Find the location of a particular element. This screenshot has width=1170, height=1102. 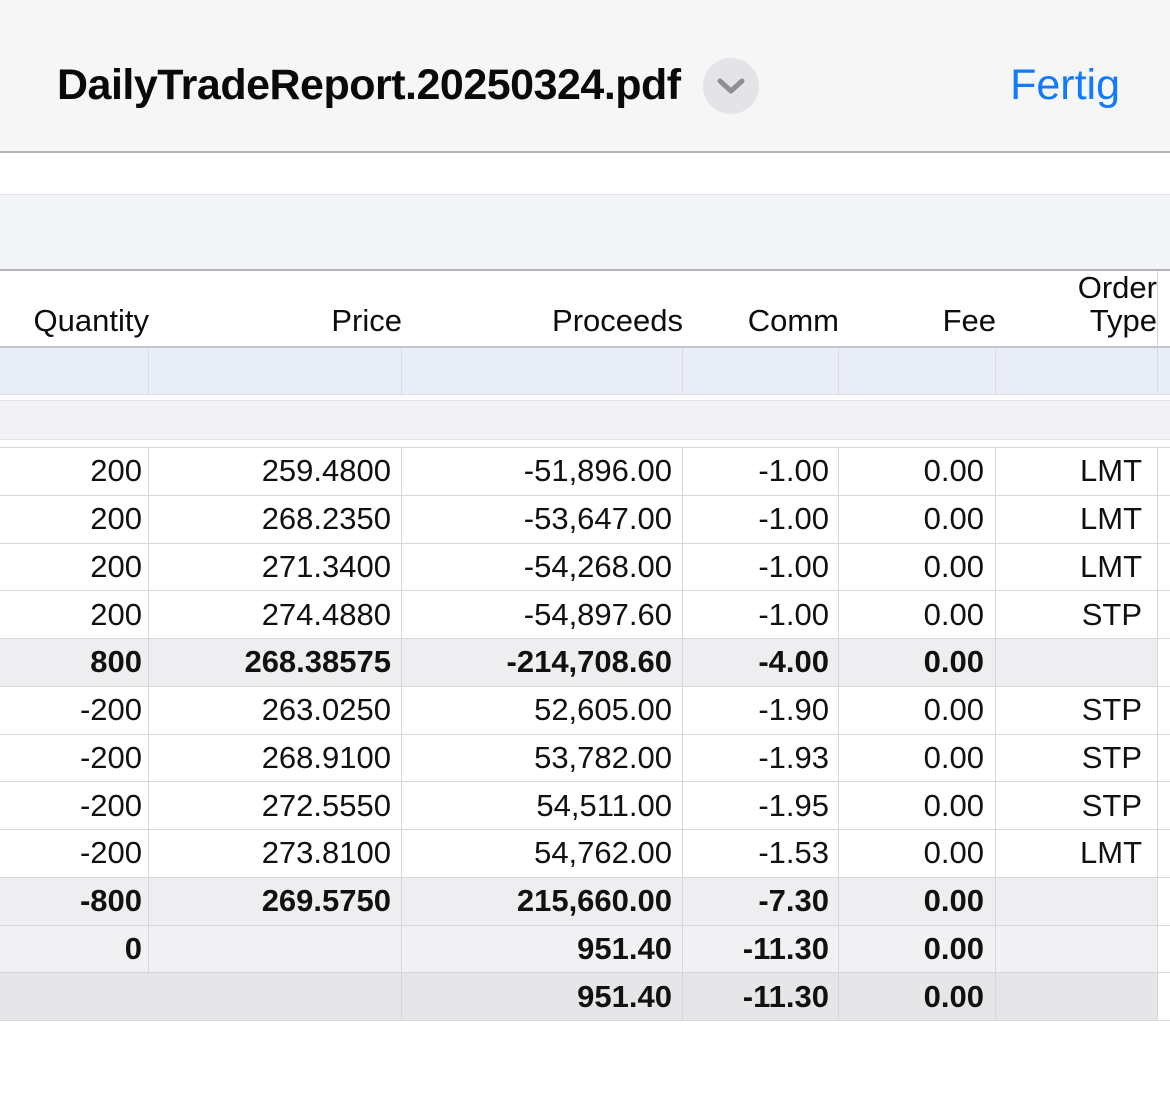

table-row-subtotal-buy: 800 268.38575 -214,708.60 -4.00 0.00 is located at coordinates (585, 663).